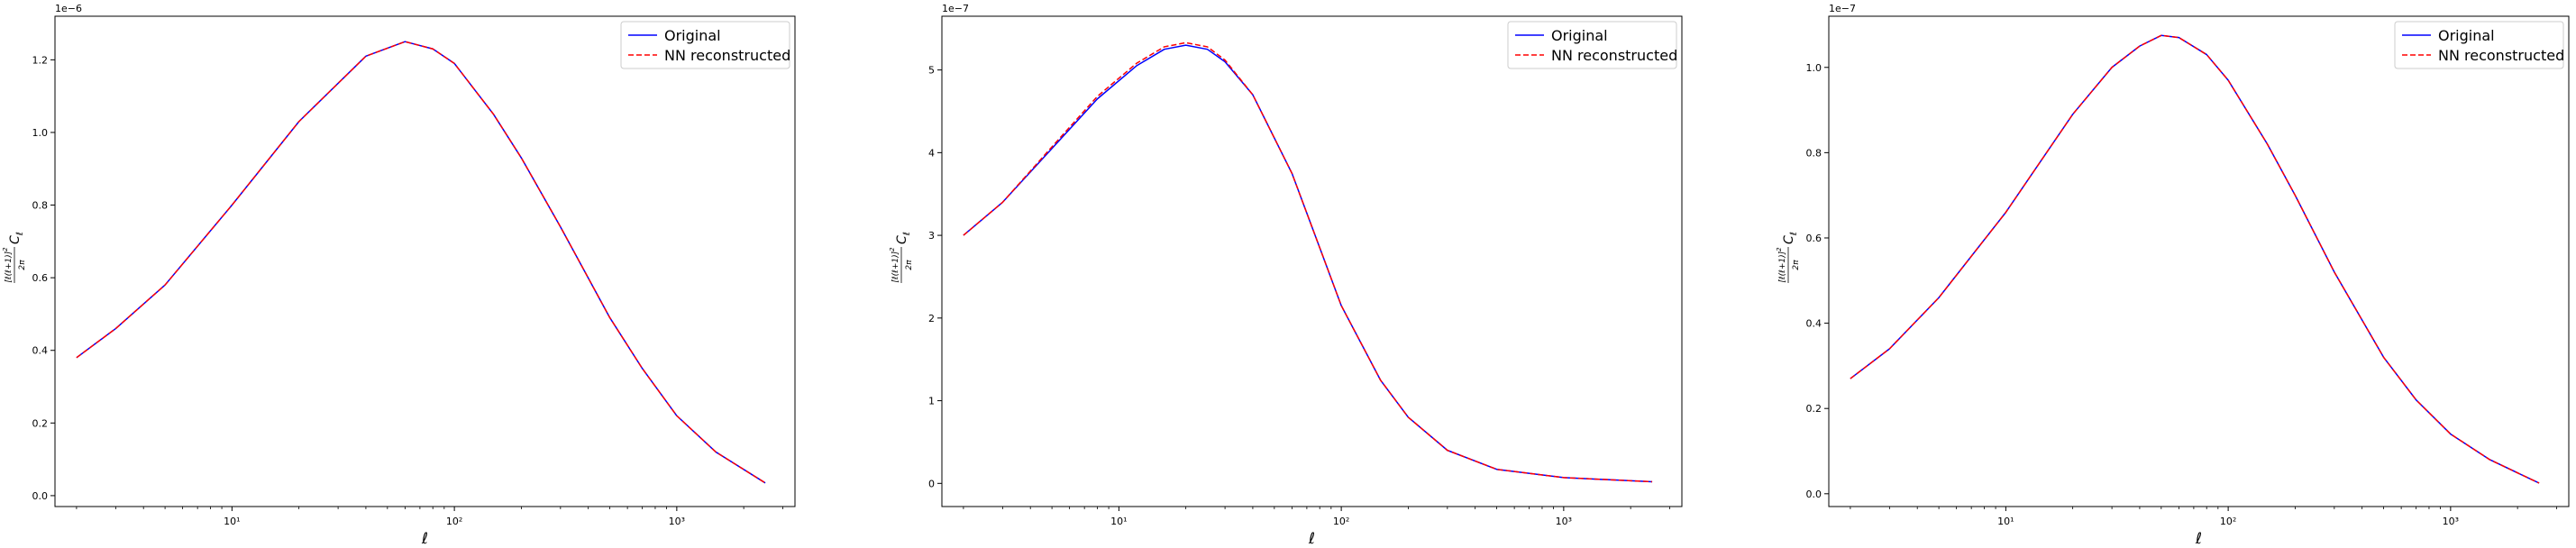  What do you see at coordinates (931, 236) in the screenshot?
I see `y-tick-label: 3` at bounding box center [931, 236].